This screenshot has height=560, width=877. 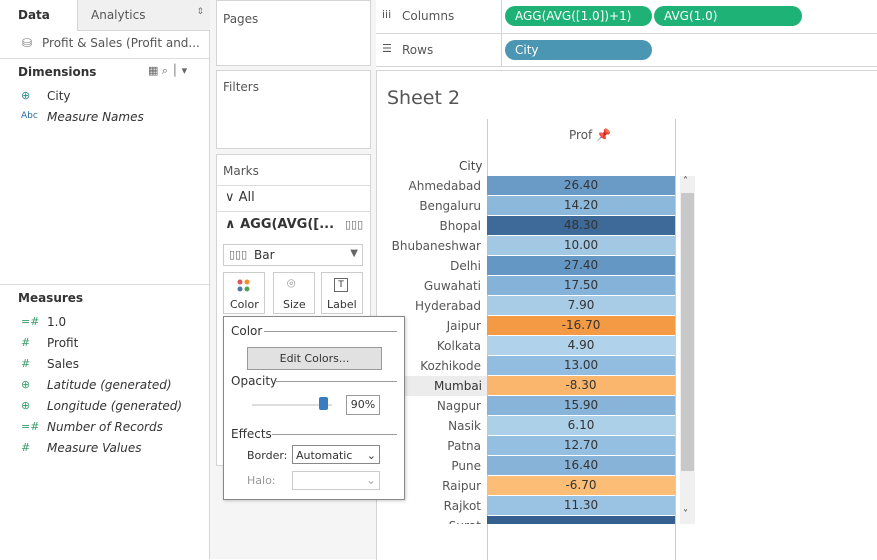 I want to click on section-title: Dimensions, so click(x=57, y=72).